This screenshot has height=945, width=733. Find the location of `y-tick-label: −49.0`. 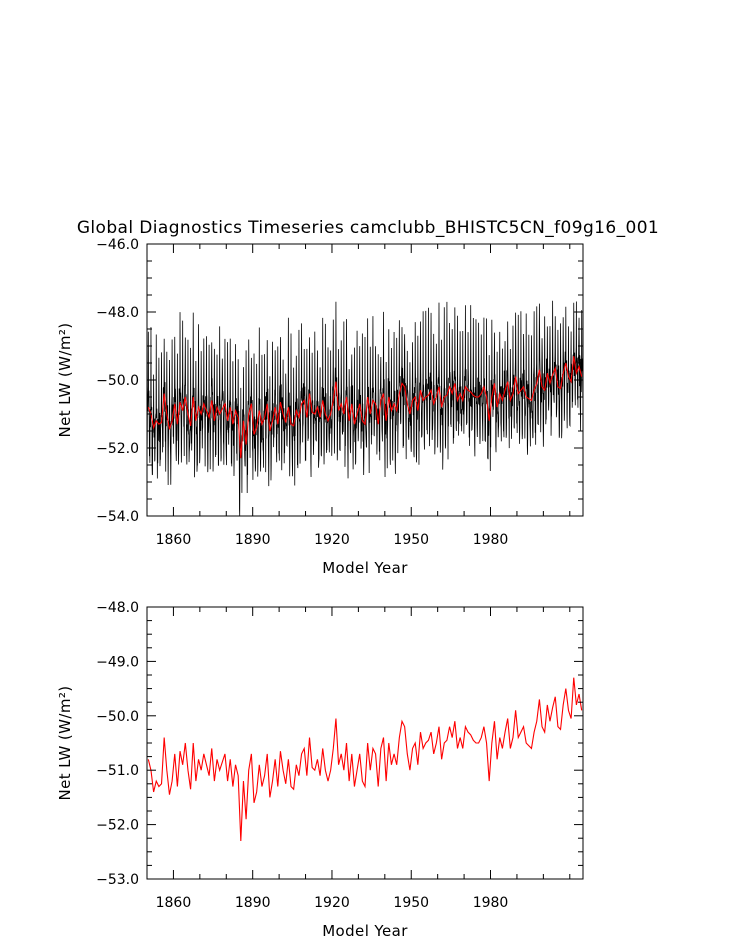

y-tick-label: −49.0 is located at coordinates (117, 662).